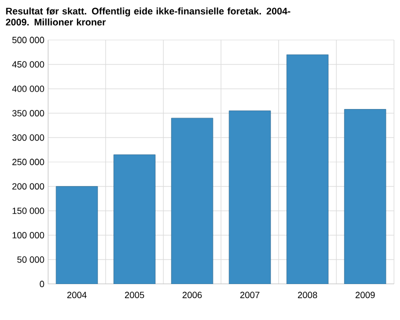 Image resolution: width=400 pixels, height=320 pixels. I want to click on x-tick-label: 2005, so click(134, 295).